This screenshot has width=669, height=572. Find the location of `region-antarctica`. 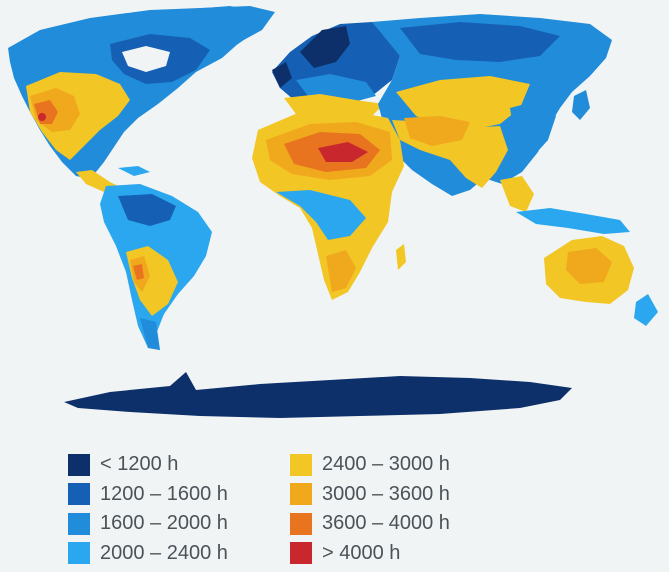

region-antarctica is located at coordinates (318, 395).